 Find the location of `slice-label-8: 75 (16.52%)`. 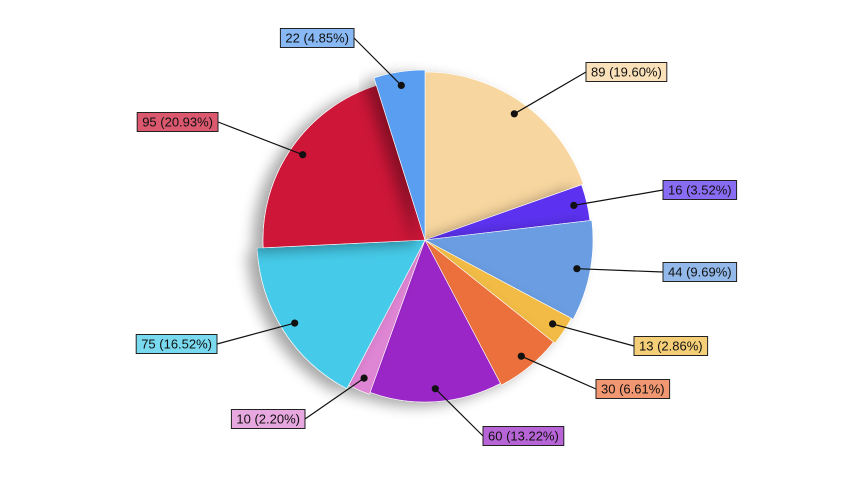

slice-label-8: 75 (16.52%) is located at coordinates (217, 336).